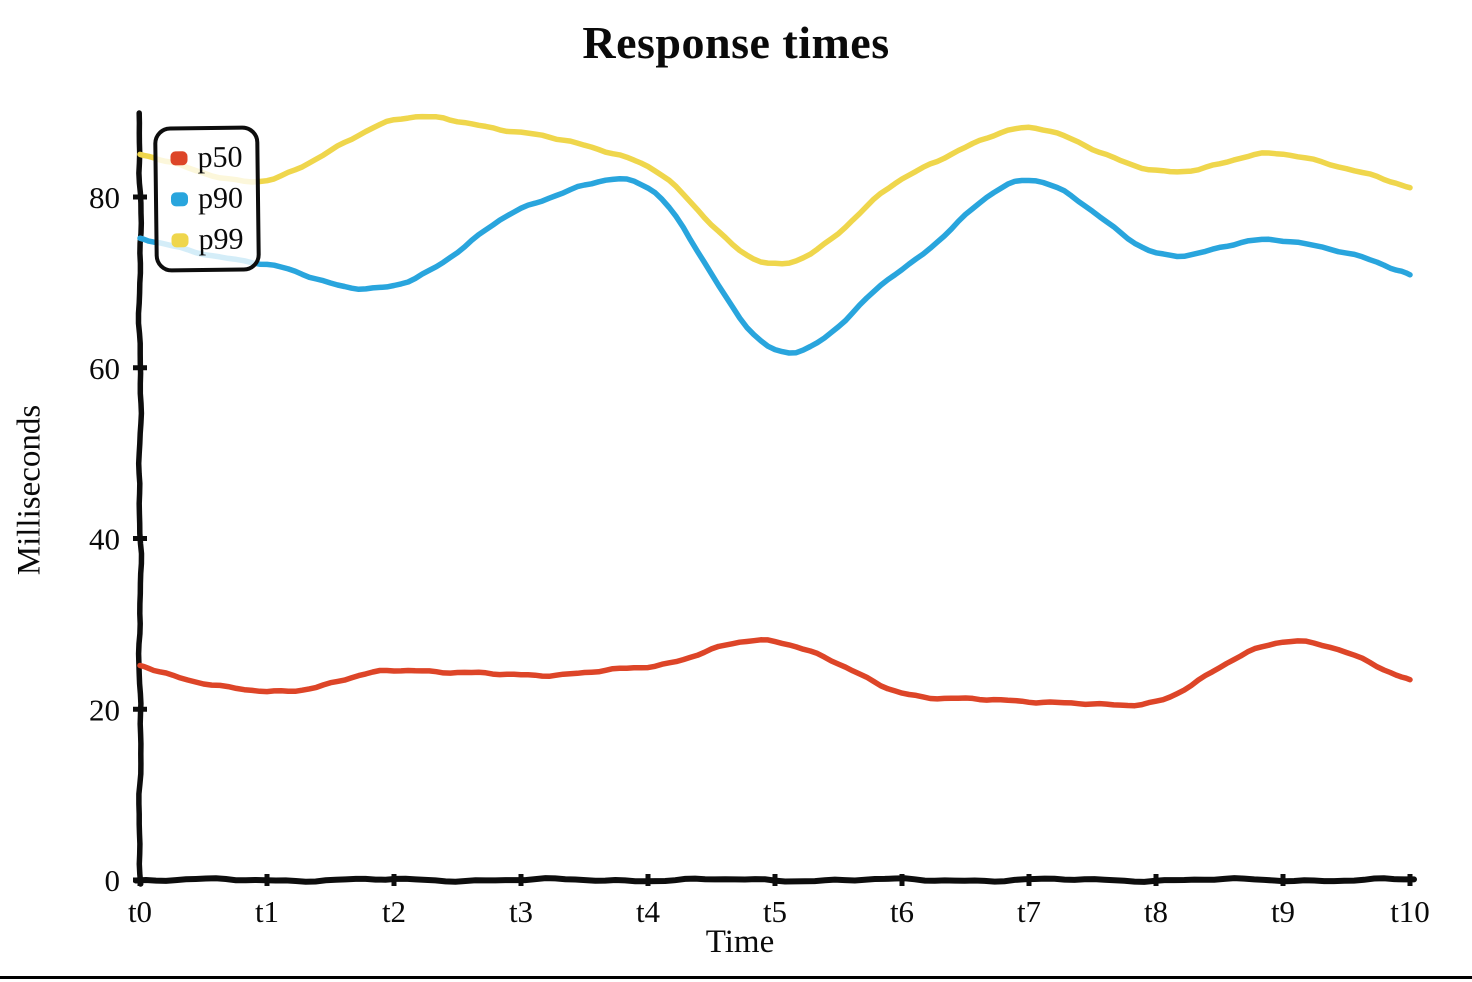 The image size is (1472, 982). What do you see at coordinates (179, 199) in the screenshot?
I see `legend-swatch-p90` at bounding box center [179, 199].